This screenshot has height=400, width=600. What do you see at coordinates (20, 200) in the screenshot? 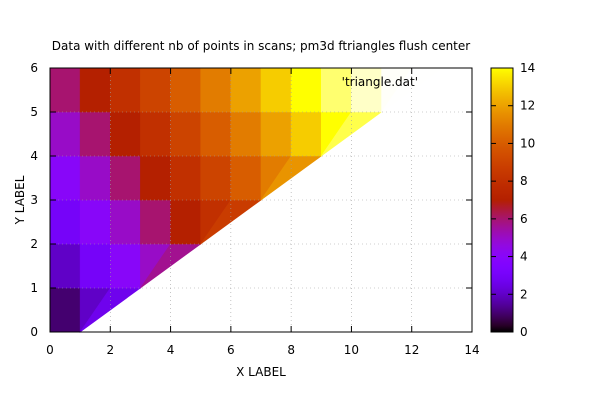
I see `y-axis-label: Y LABEL` at bounding box center [20, 200].